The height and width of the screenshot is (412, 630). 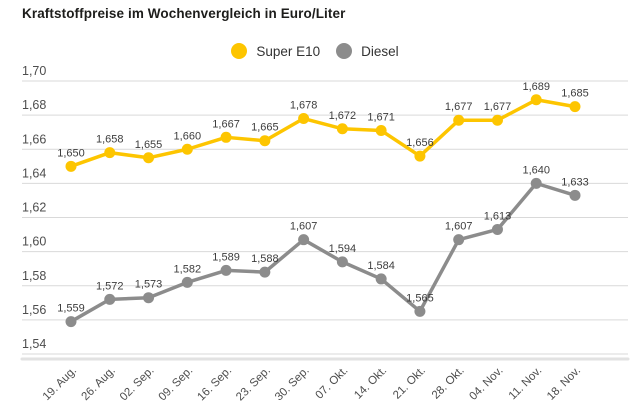 I want to click on y-tick-label: 1,54, so click(x=34, y=344).